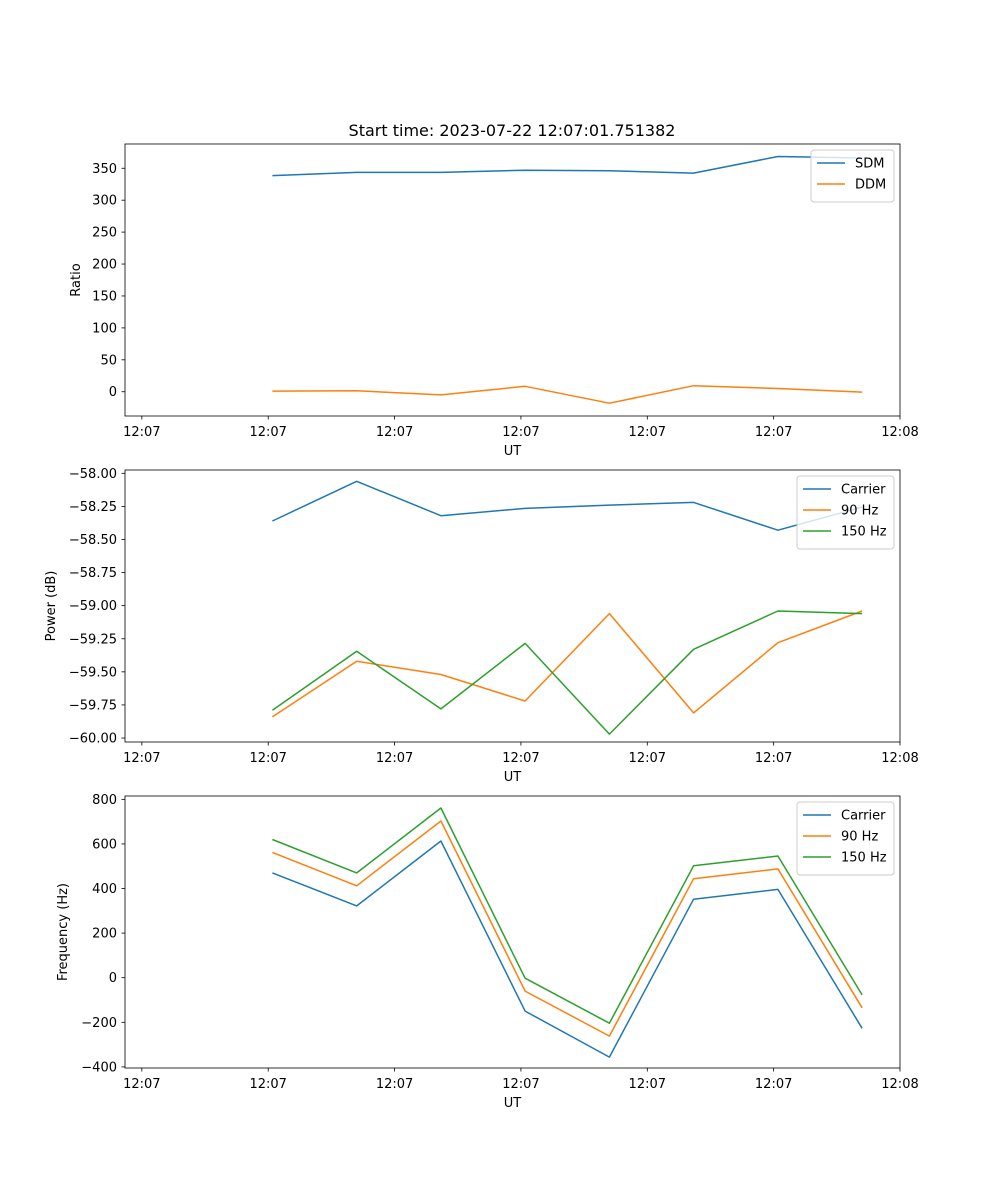 This screenshot has width=1000, height=1200. I want to click on y-tick-label: 250, so click(104, 233).